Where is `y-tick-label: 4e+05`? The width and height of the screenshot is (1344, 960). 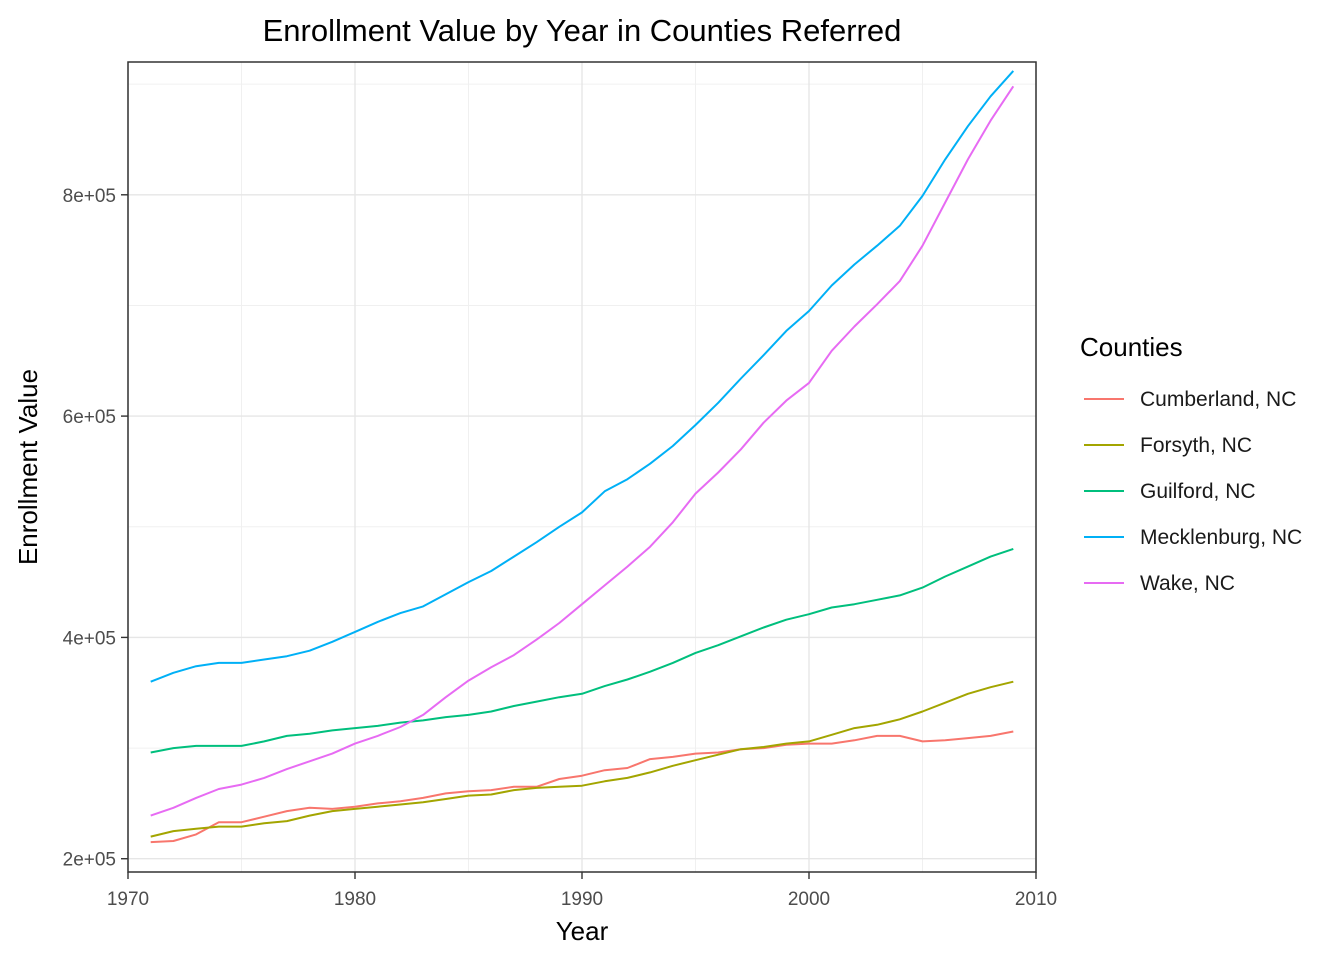 y-tick-label: 4e+05 is located at coordinates (89, 638).